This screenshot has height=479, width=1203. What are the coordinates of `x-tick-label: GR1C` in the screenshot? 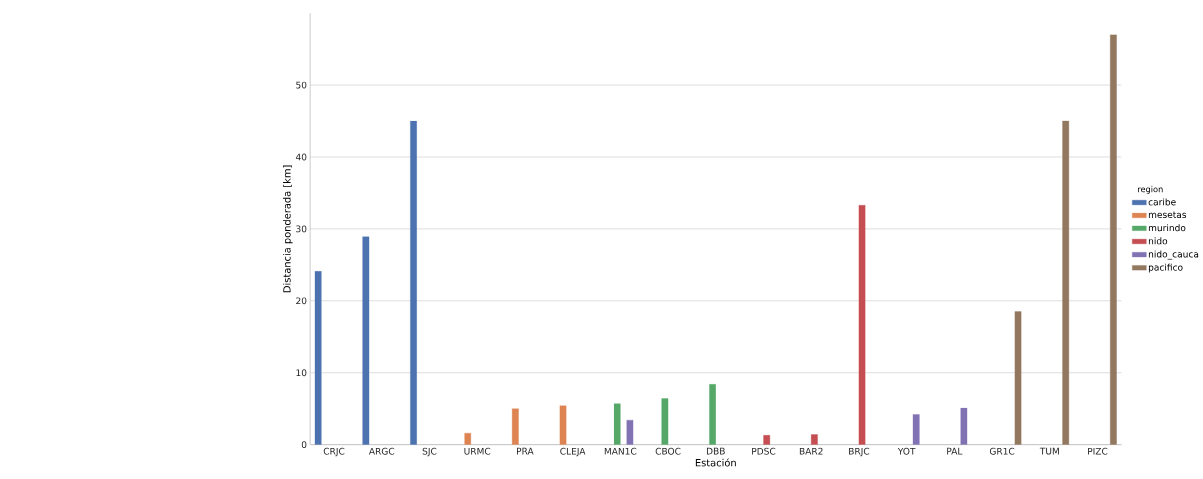 It's located at (1002, 451).